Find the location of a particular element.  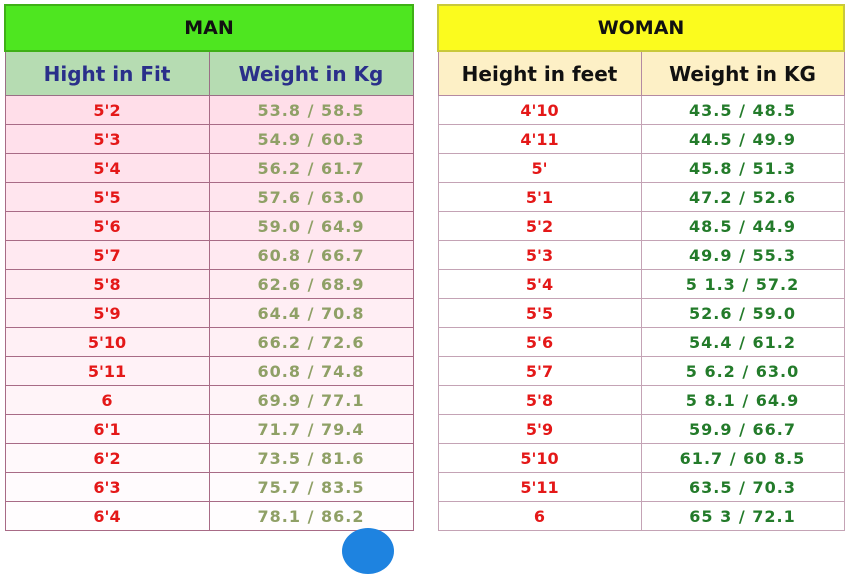

woman-table-row: 5'10 61.7 / 60 8.5 is located at coordinates (641, 458).